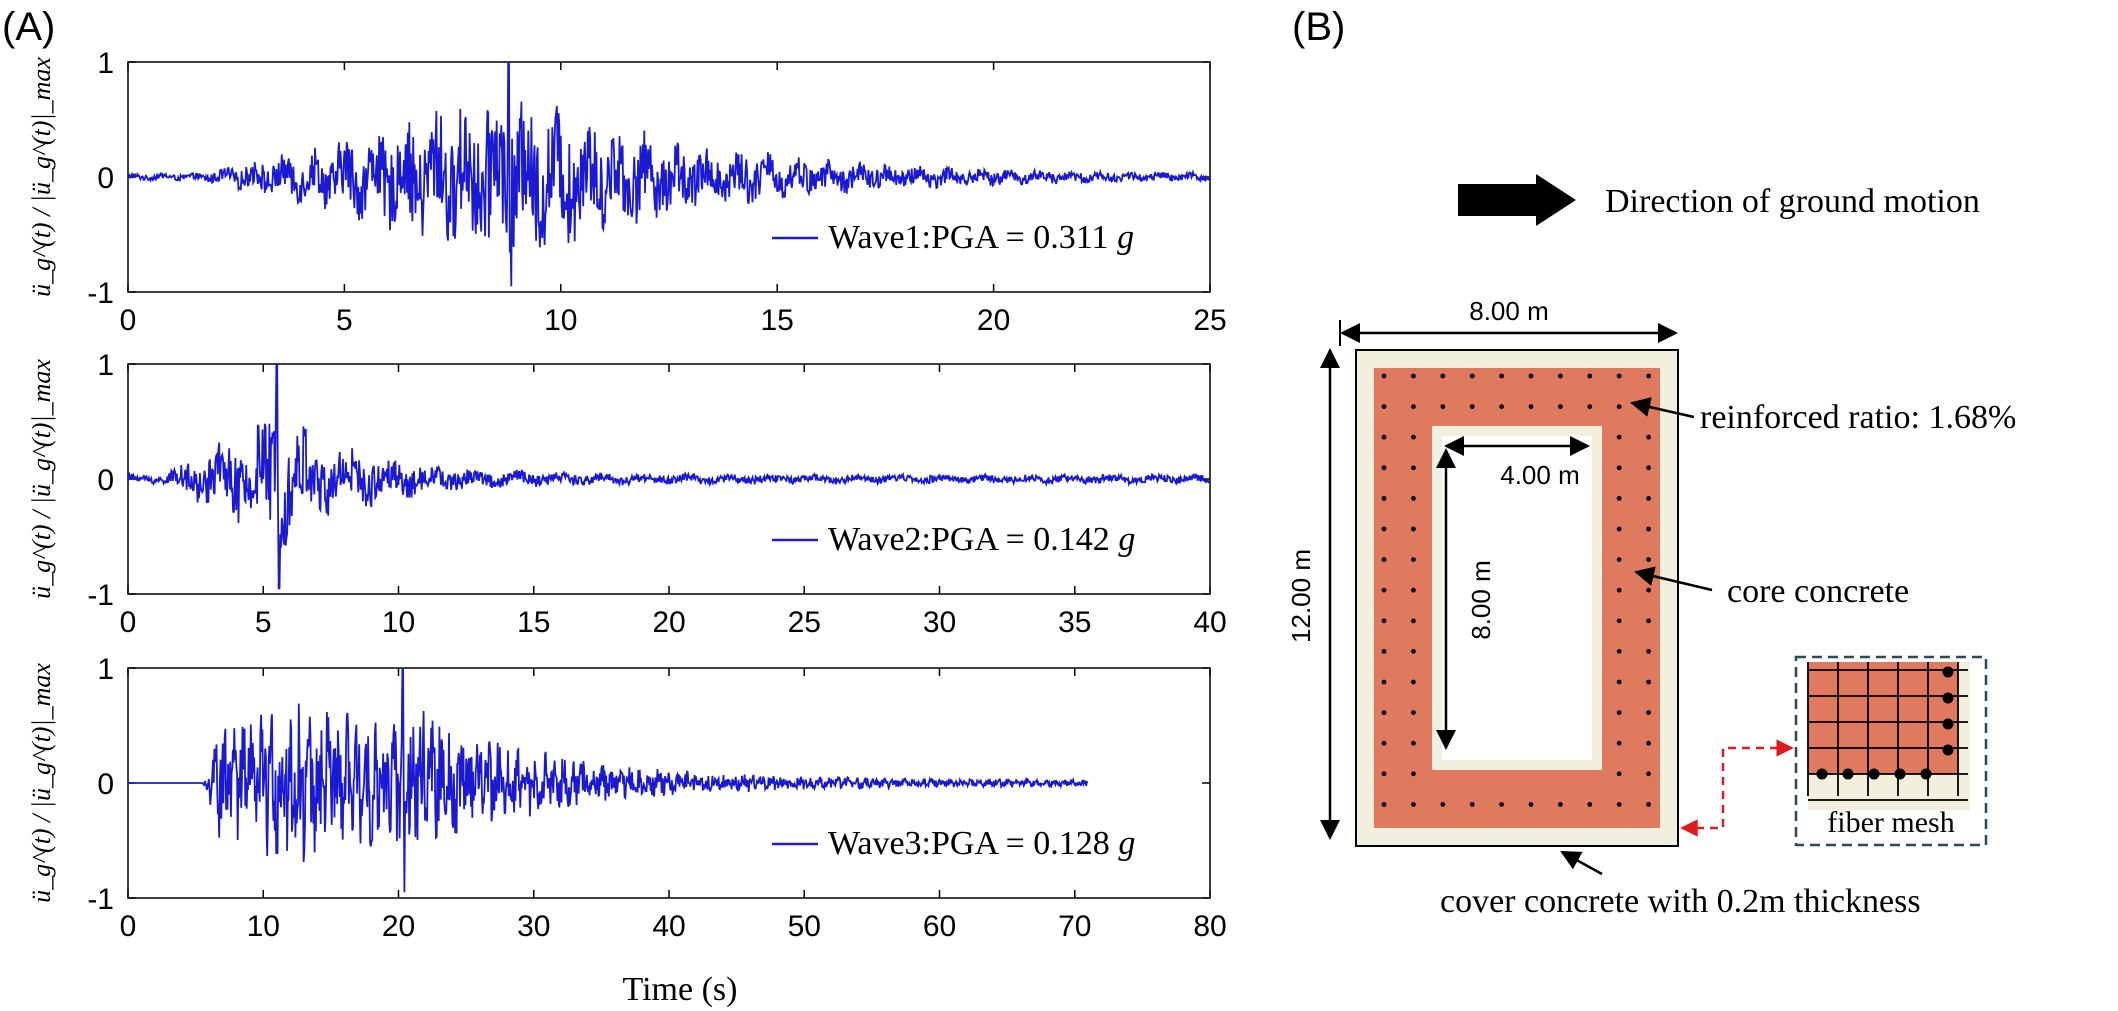  What do you see at coordinates (1883, 718) in the screenshot?
I see `mesh-core-area` at bounding box center [1883, 718].